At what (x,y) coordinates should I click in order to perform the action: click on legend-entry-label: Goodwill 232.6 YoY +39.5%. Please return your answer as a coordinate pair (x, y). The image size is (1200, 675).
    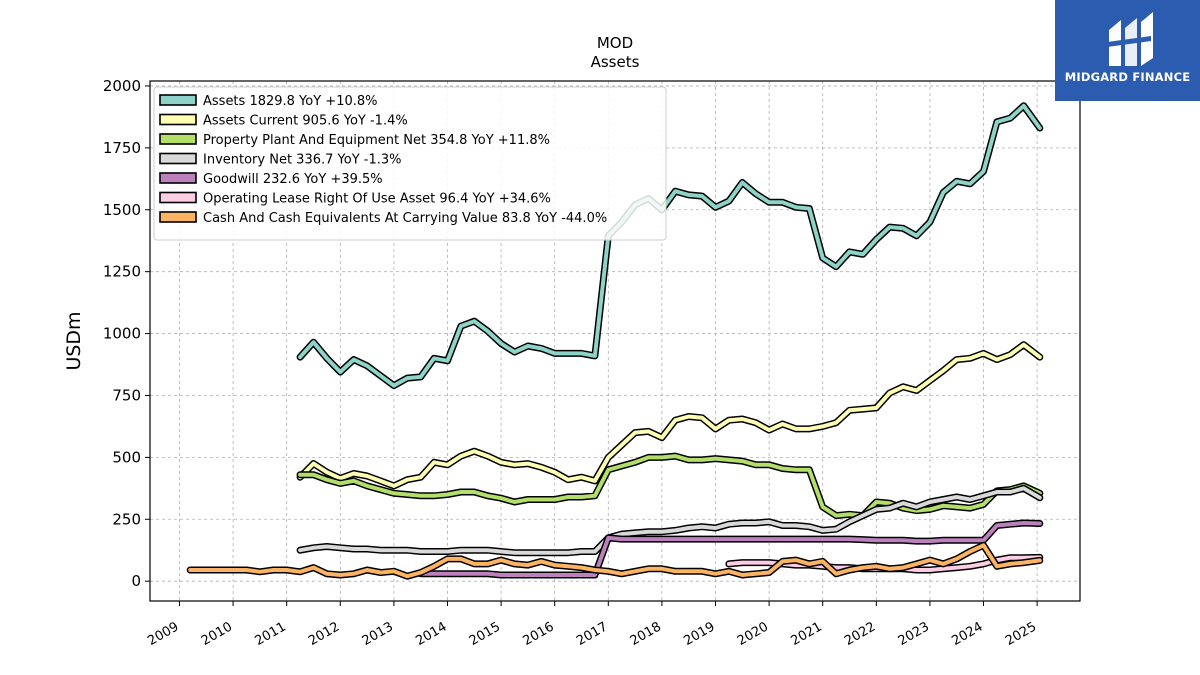
    Looking at the image, I should click on (293, 179).